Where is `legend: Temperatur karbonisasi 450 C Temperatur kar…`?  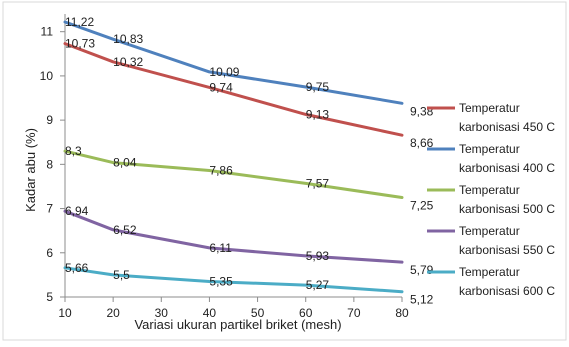
legend: Temperatur karbonisasi 450 C Temperatur kar… is located at coordinates (491, 199).